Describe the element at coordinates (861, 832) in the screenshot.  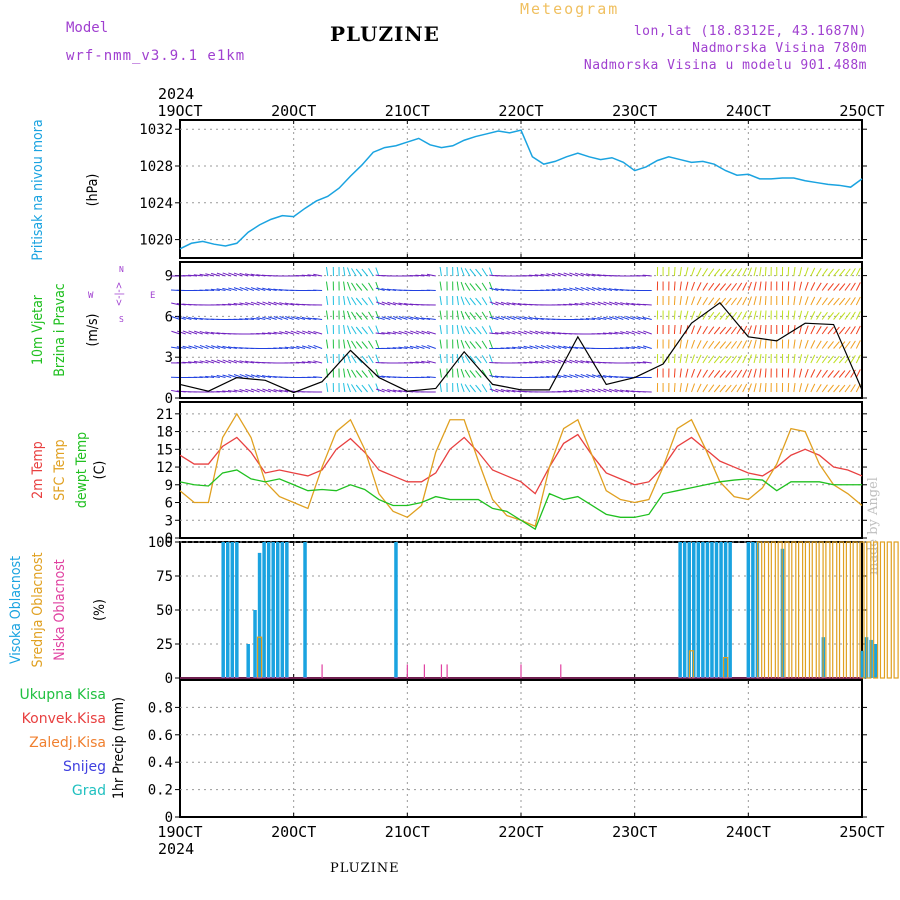
I see `x-tick-label-bottom: 25OCT` at that location.